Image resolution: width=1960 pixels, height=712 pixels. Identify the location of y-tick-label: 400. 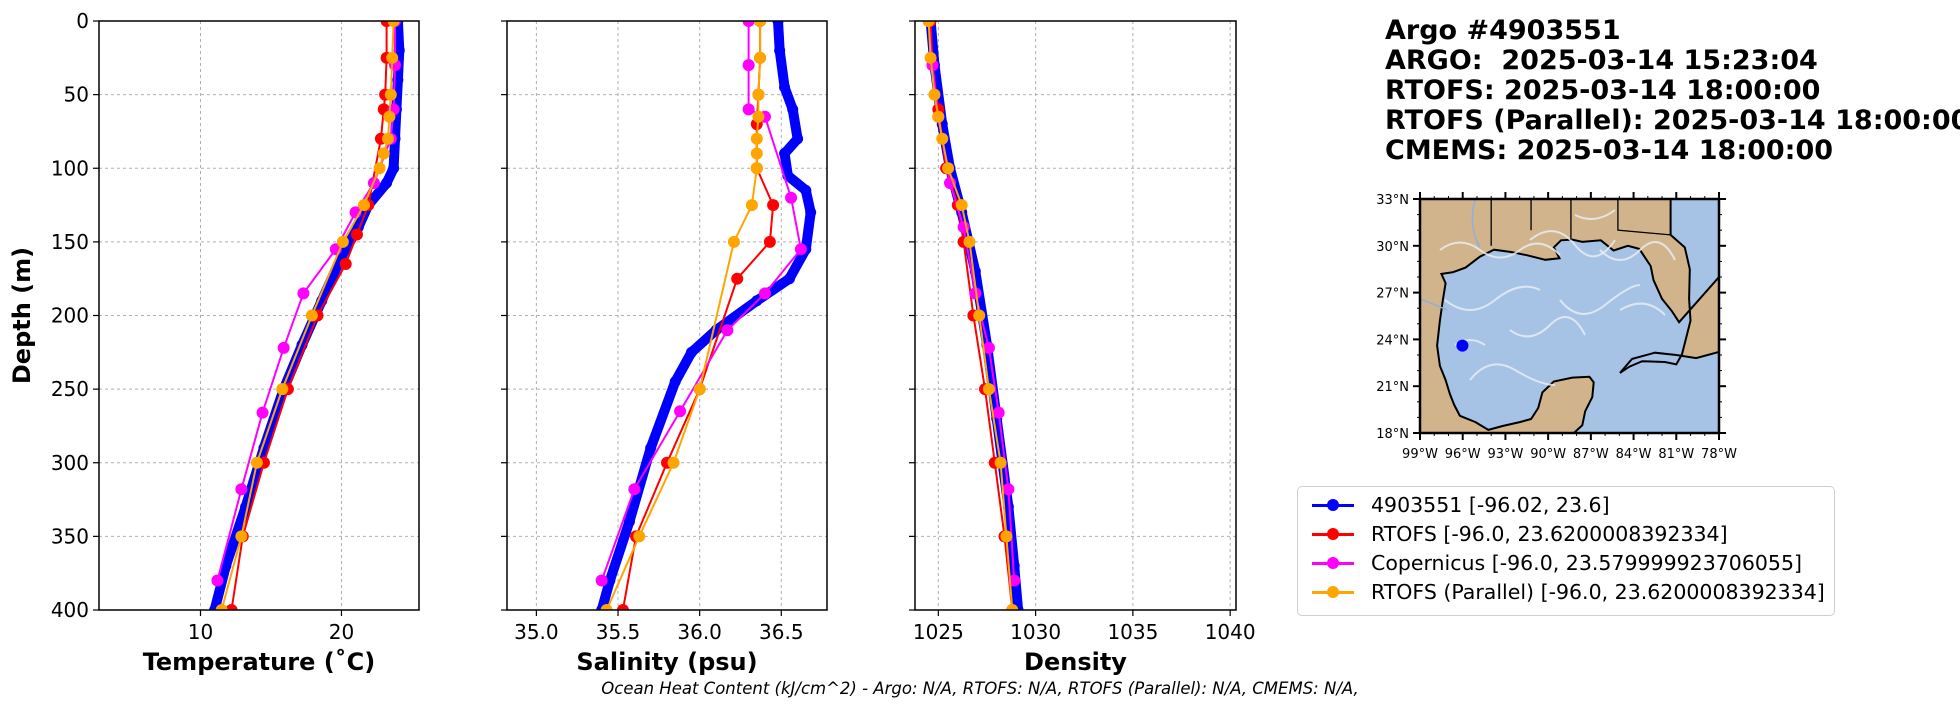
(70, 610).